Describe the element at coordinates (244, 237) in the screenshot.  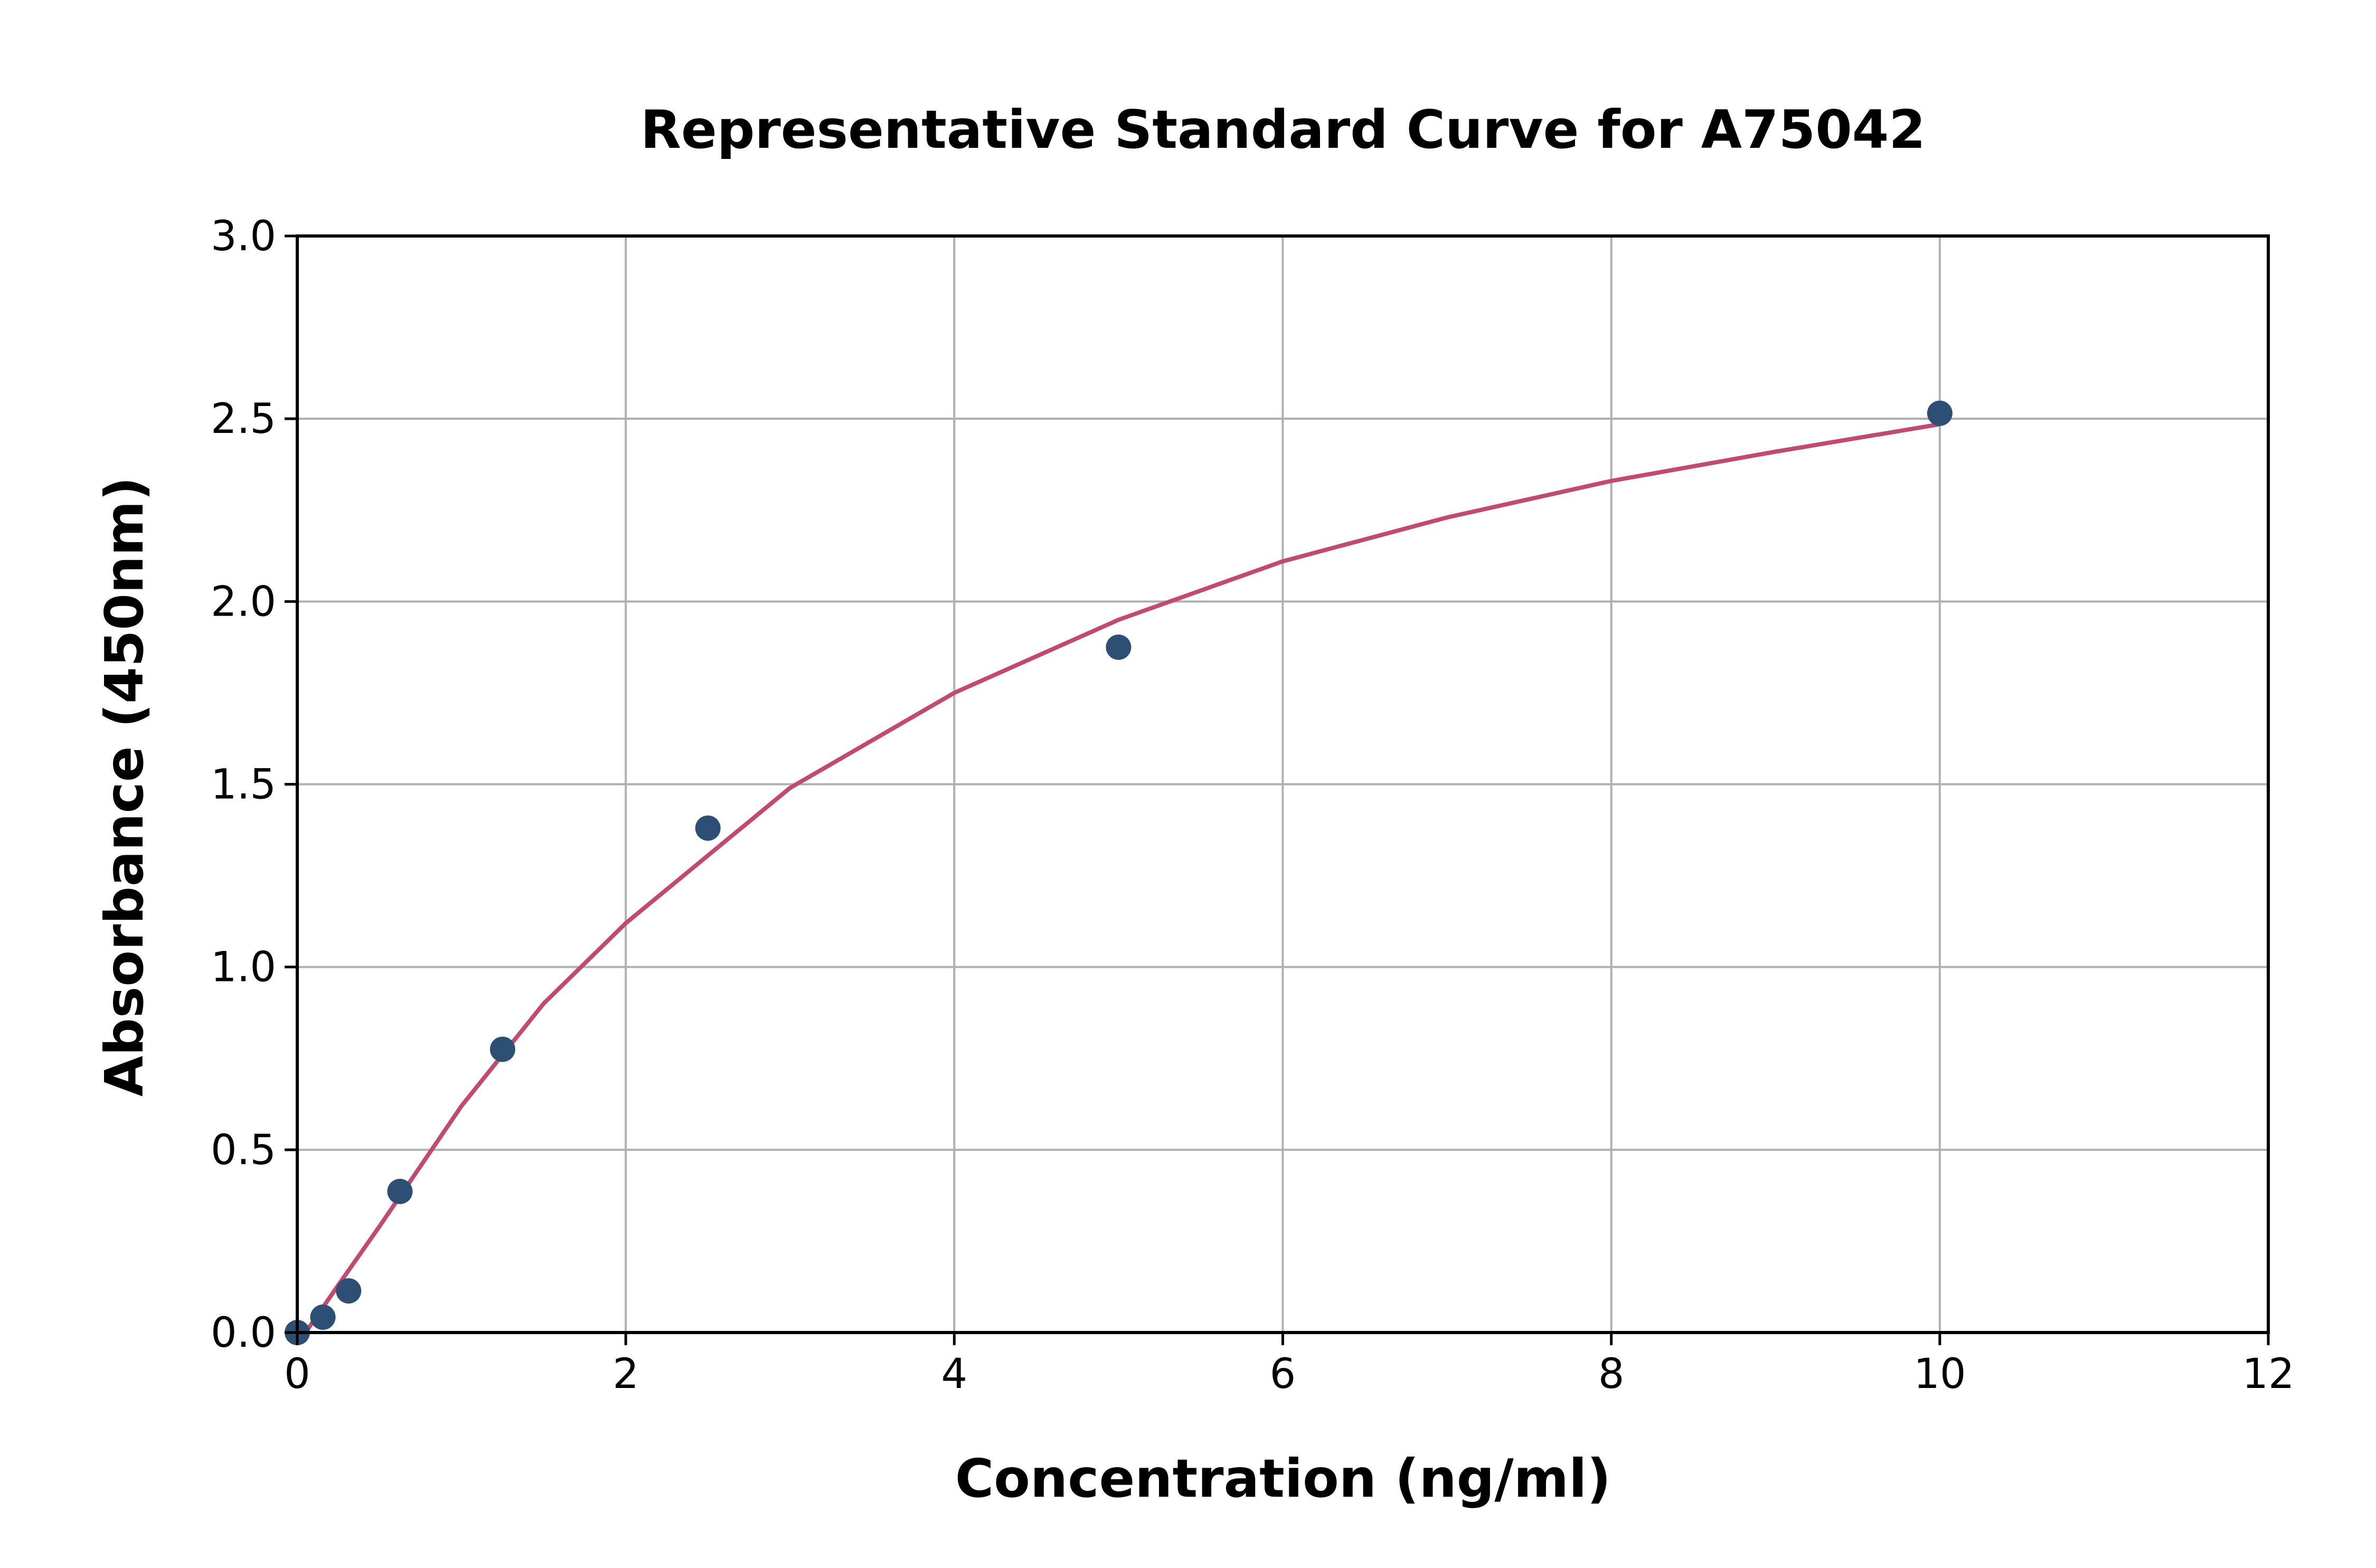
I see `y-tick-label: 3.0` at that location.